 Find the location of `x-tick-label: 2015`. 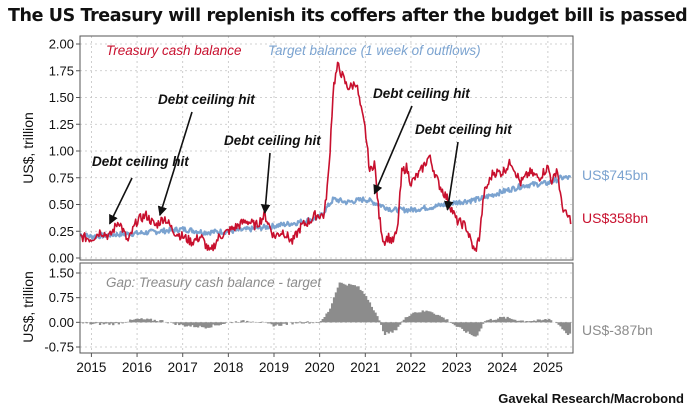

x-tick-label: 2015 is located at coordinates (91, 367).